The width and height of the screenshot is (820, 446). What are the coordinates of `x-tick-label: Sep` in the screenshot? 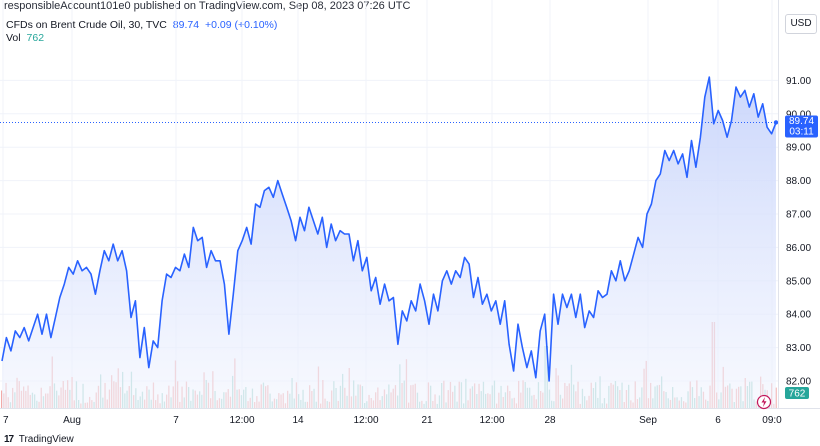 It's located at (648, 420).